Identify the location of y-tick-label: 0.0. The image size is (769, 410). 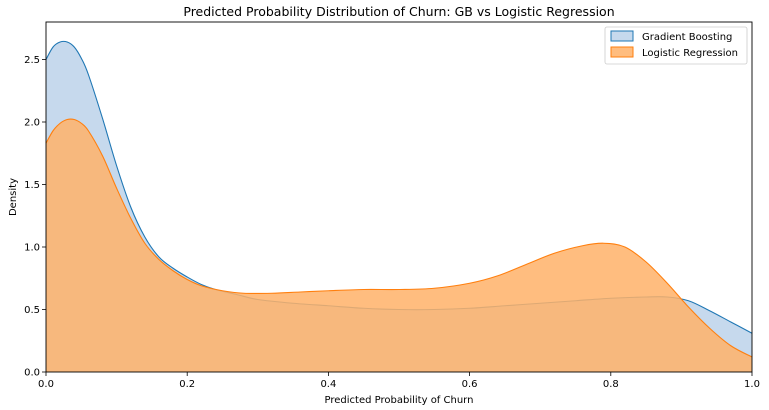
(32, 373).